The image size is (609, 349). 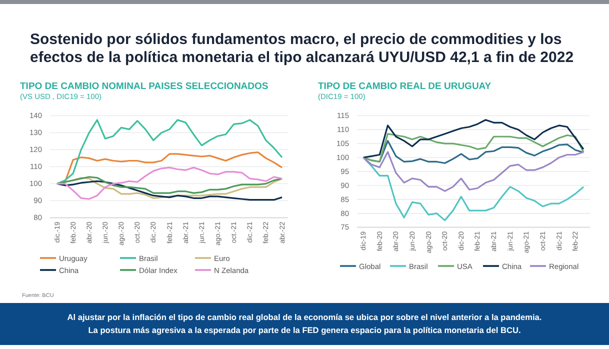 I want to click on chart-title: TIPO DE CAMBIO NOMINAL PAISES SELECCIONADOS, so click(x=144, y=86).